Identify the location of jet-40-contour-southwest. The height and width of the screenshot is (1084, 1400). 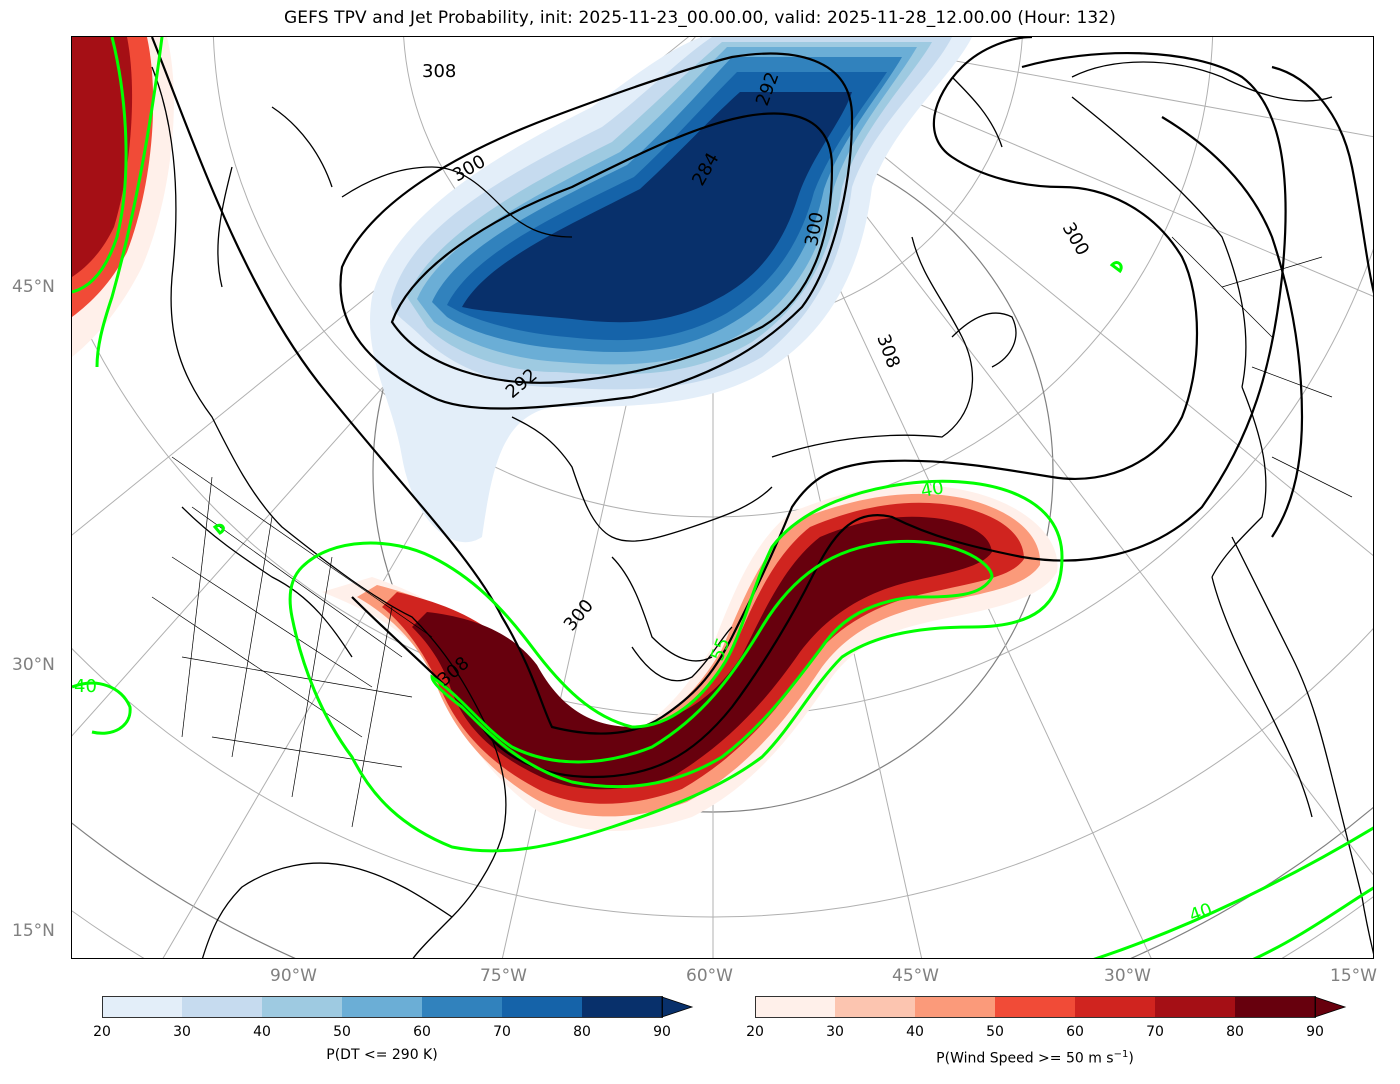
(102, 708).